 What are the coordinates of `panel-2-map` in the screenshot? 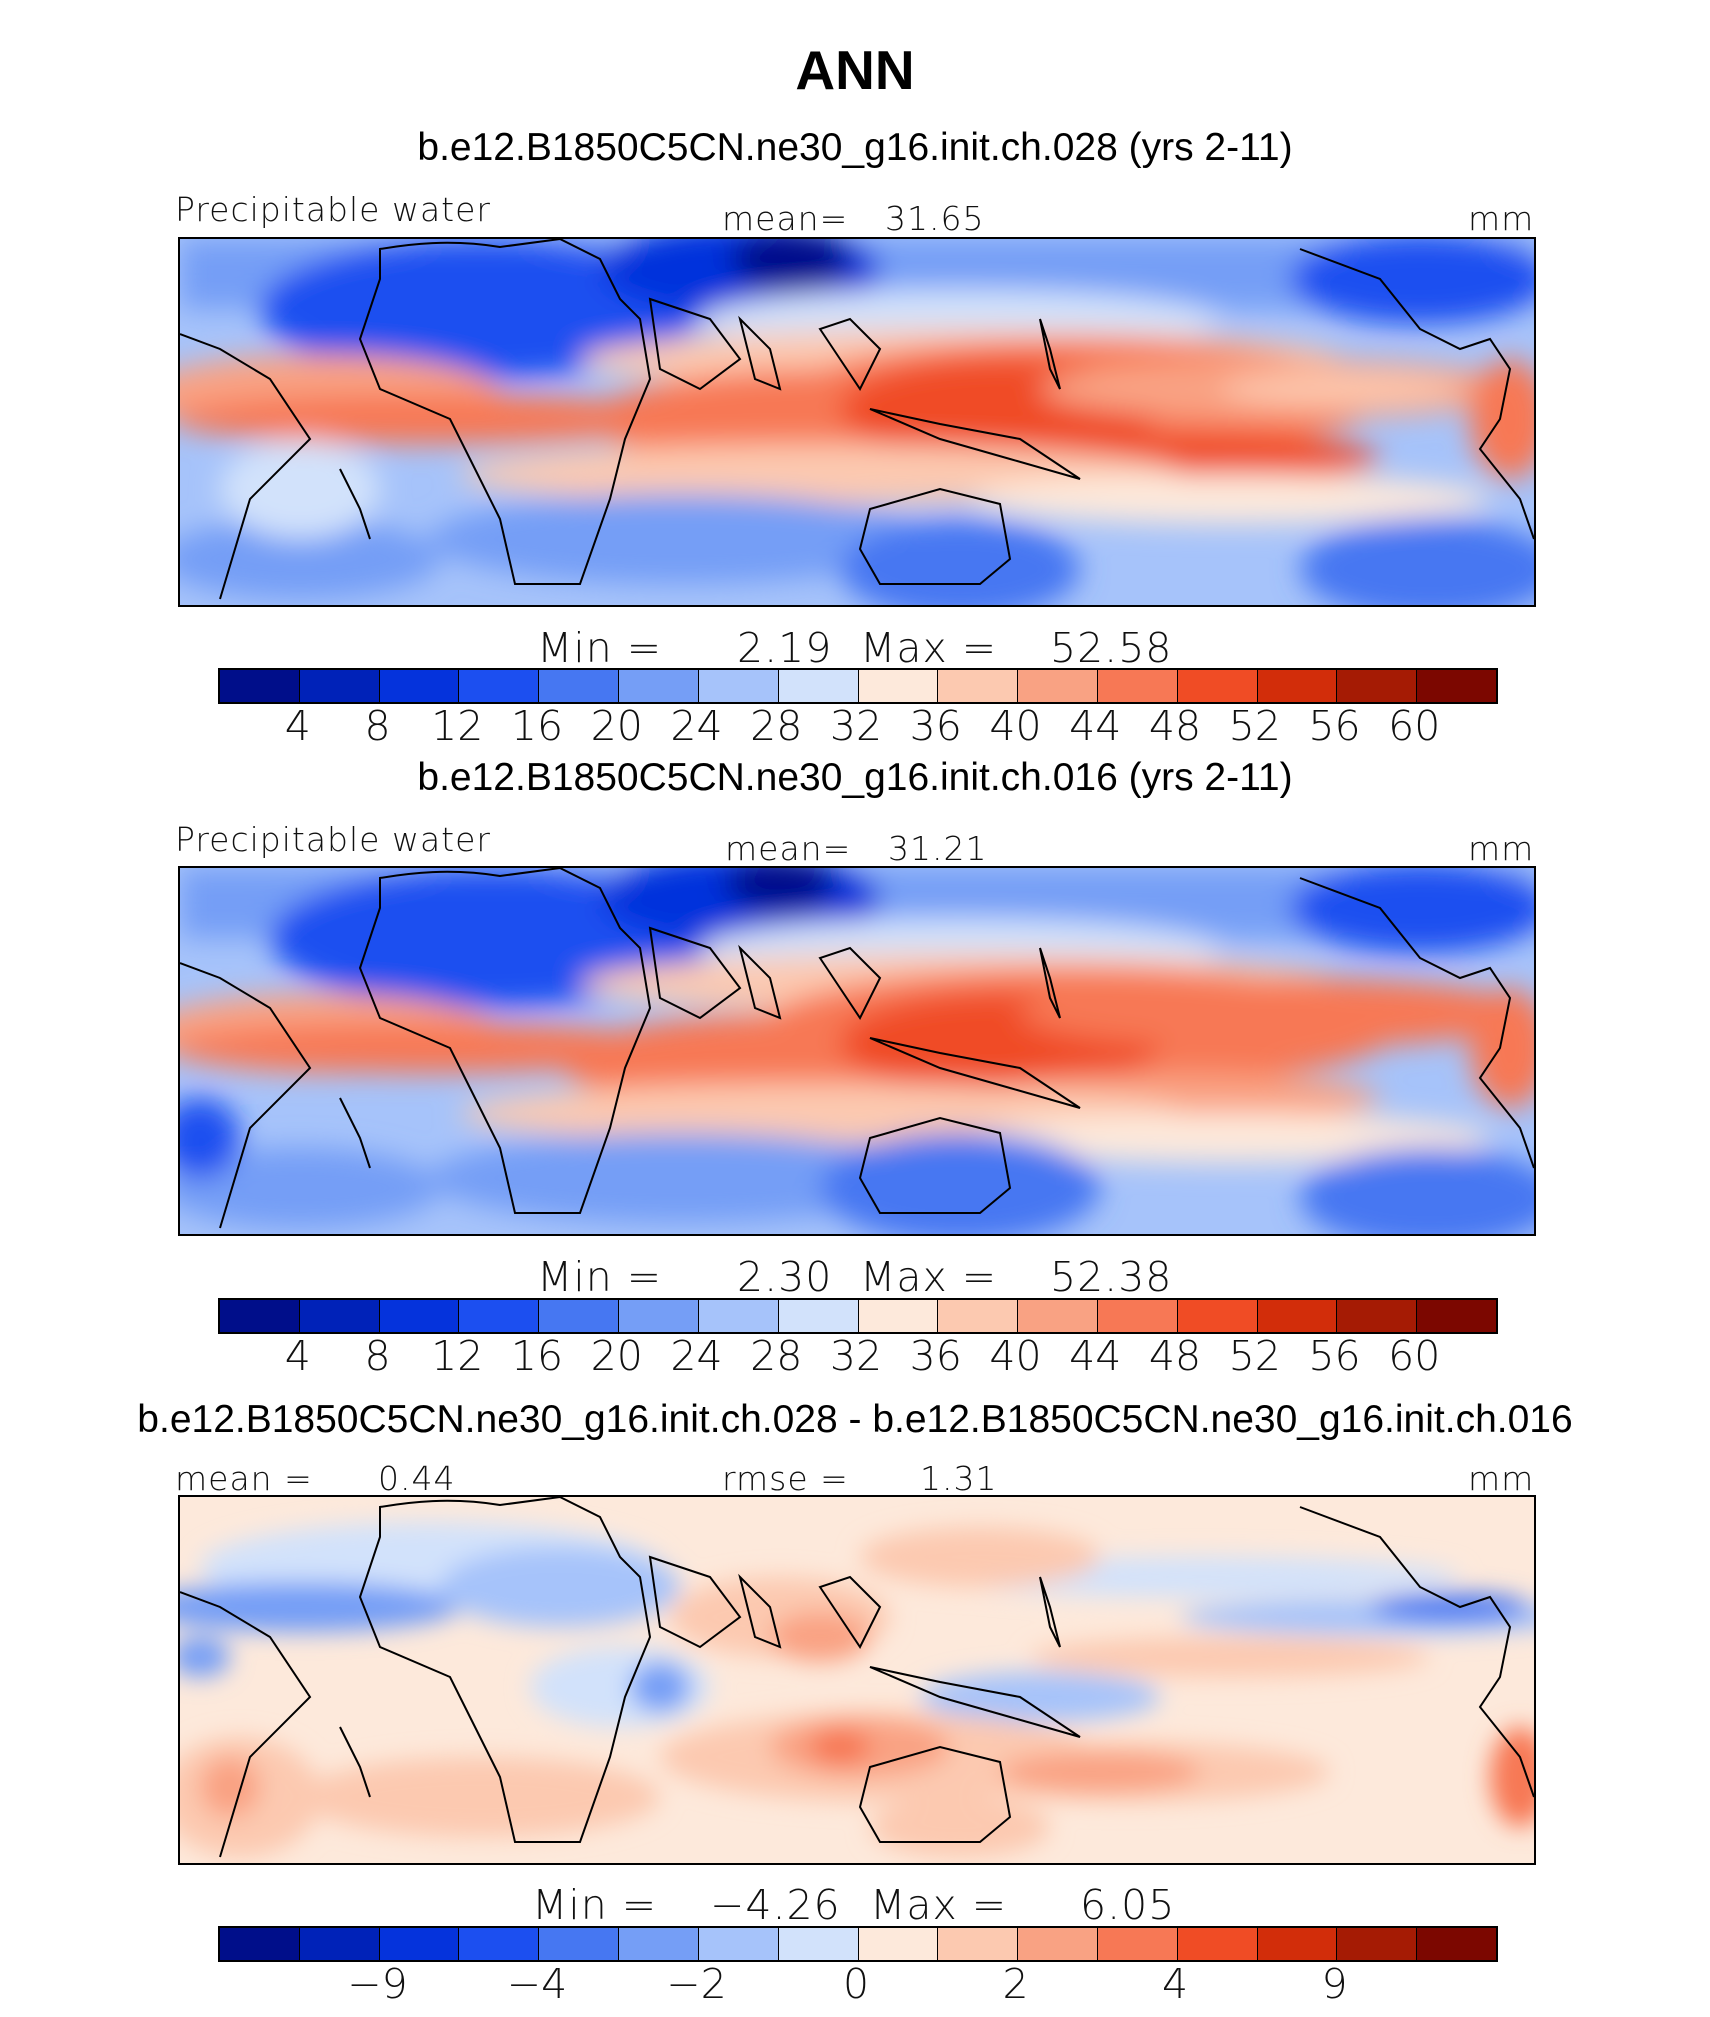 It's located at (857, 1051).